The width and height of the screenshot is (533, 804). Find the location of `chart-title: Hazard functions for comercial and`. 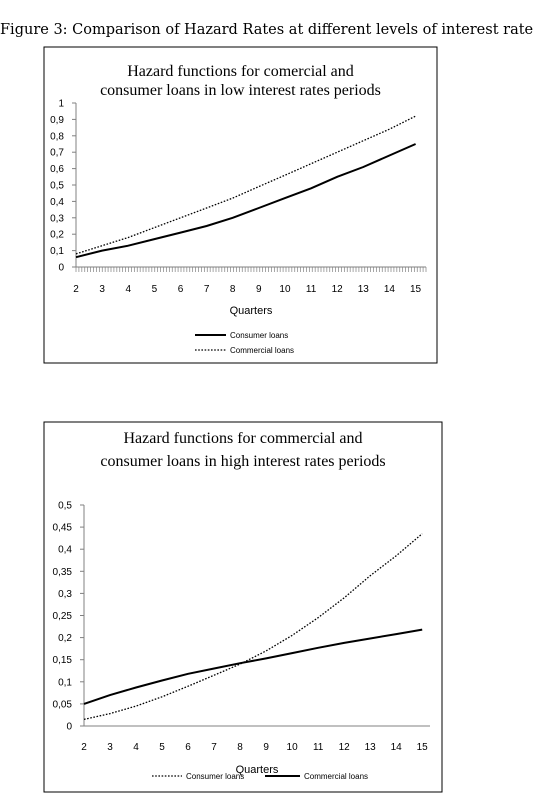

chart-title: Hazard functions for comercial and is located at coordinates (240, 71).